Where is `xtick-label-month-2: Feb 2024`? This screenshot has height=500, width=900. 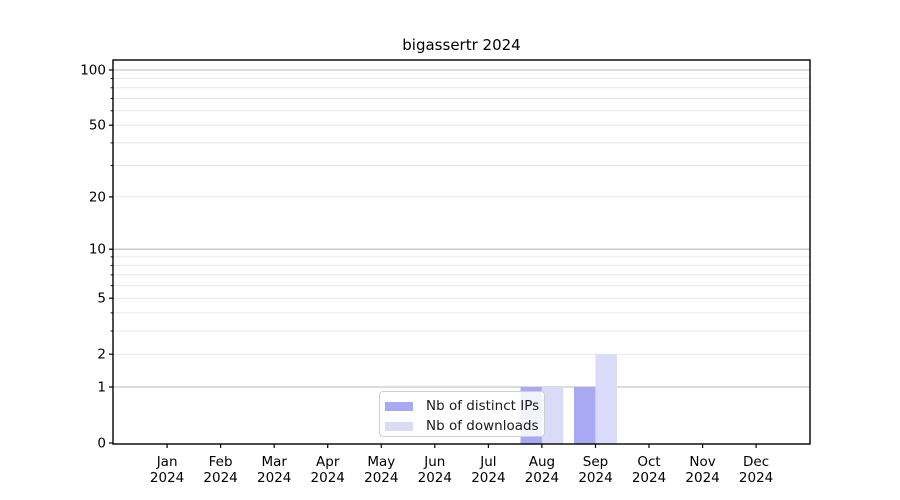 xtick-label-month-2: Feb 2024 is located at coordinates (220, 470).